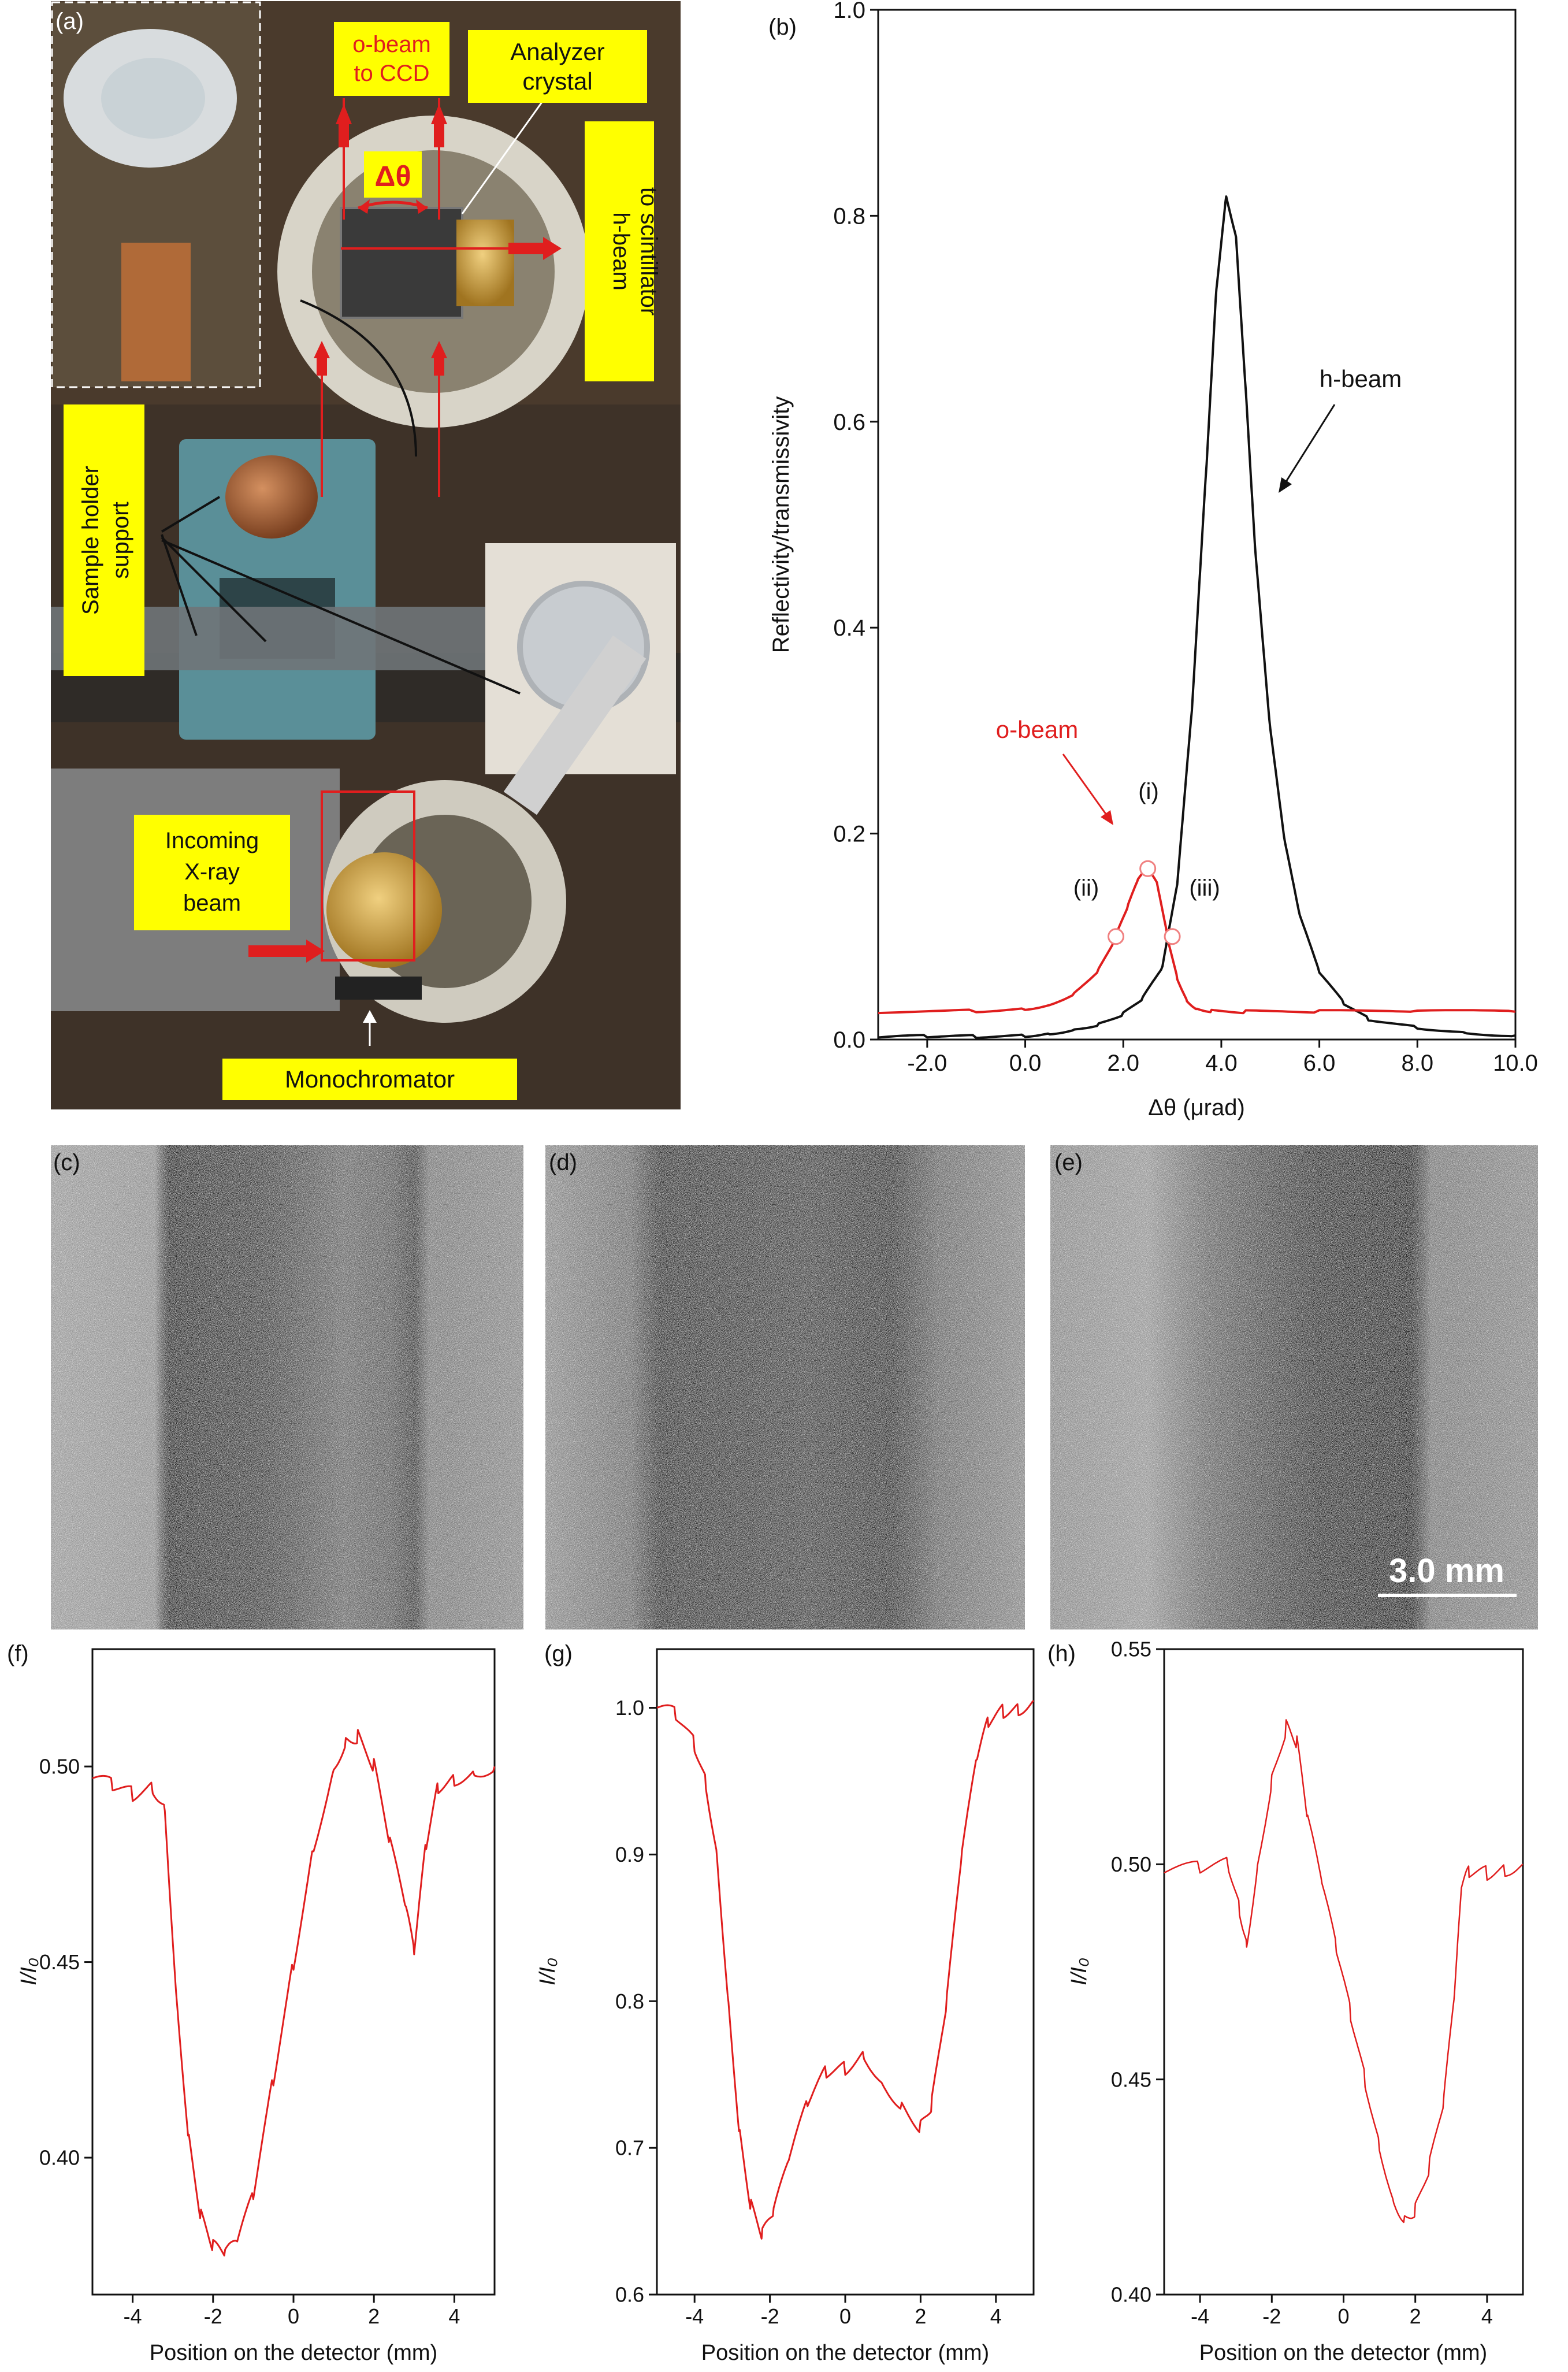 This screenshot has width=1568, height=2372. Describe the element at coordinates (1131, 2079) in the screenshot. I see `chart-h-ytick-label: 0.45` at that location.